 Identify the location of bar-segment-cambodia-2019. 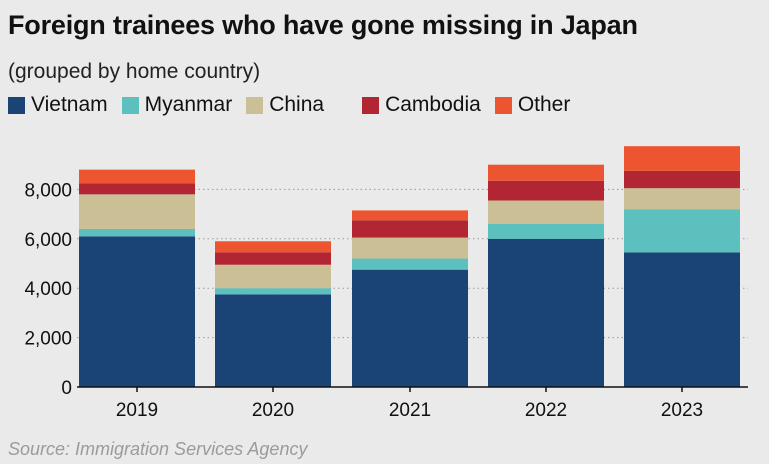
(137, 189).